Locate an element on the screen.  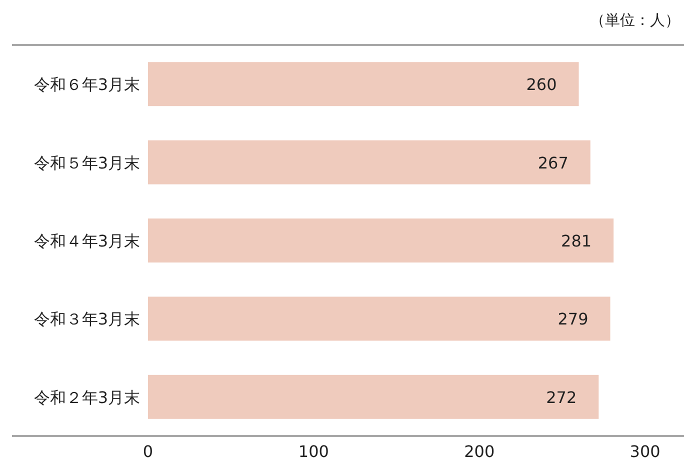
y-tick-label: 令和４年3月末 is located at coordinates (87, 241).